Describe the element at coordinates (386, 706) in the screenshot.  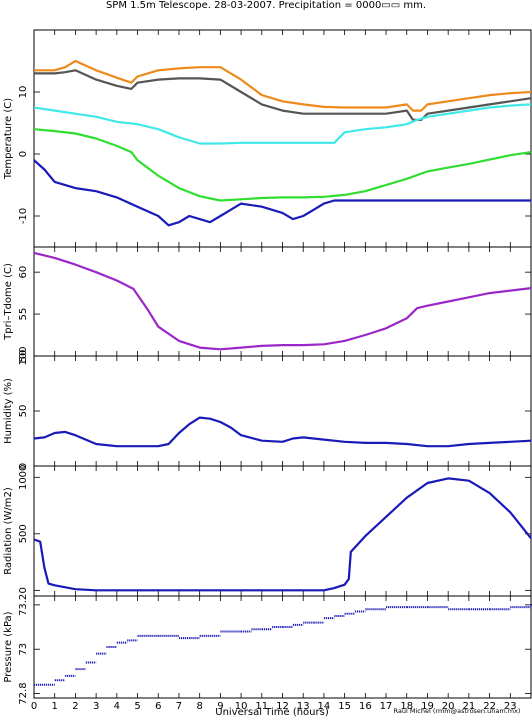
I see `x-tick-label: 17` at that location.